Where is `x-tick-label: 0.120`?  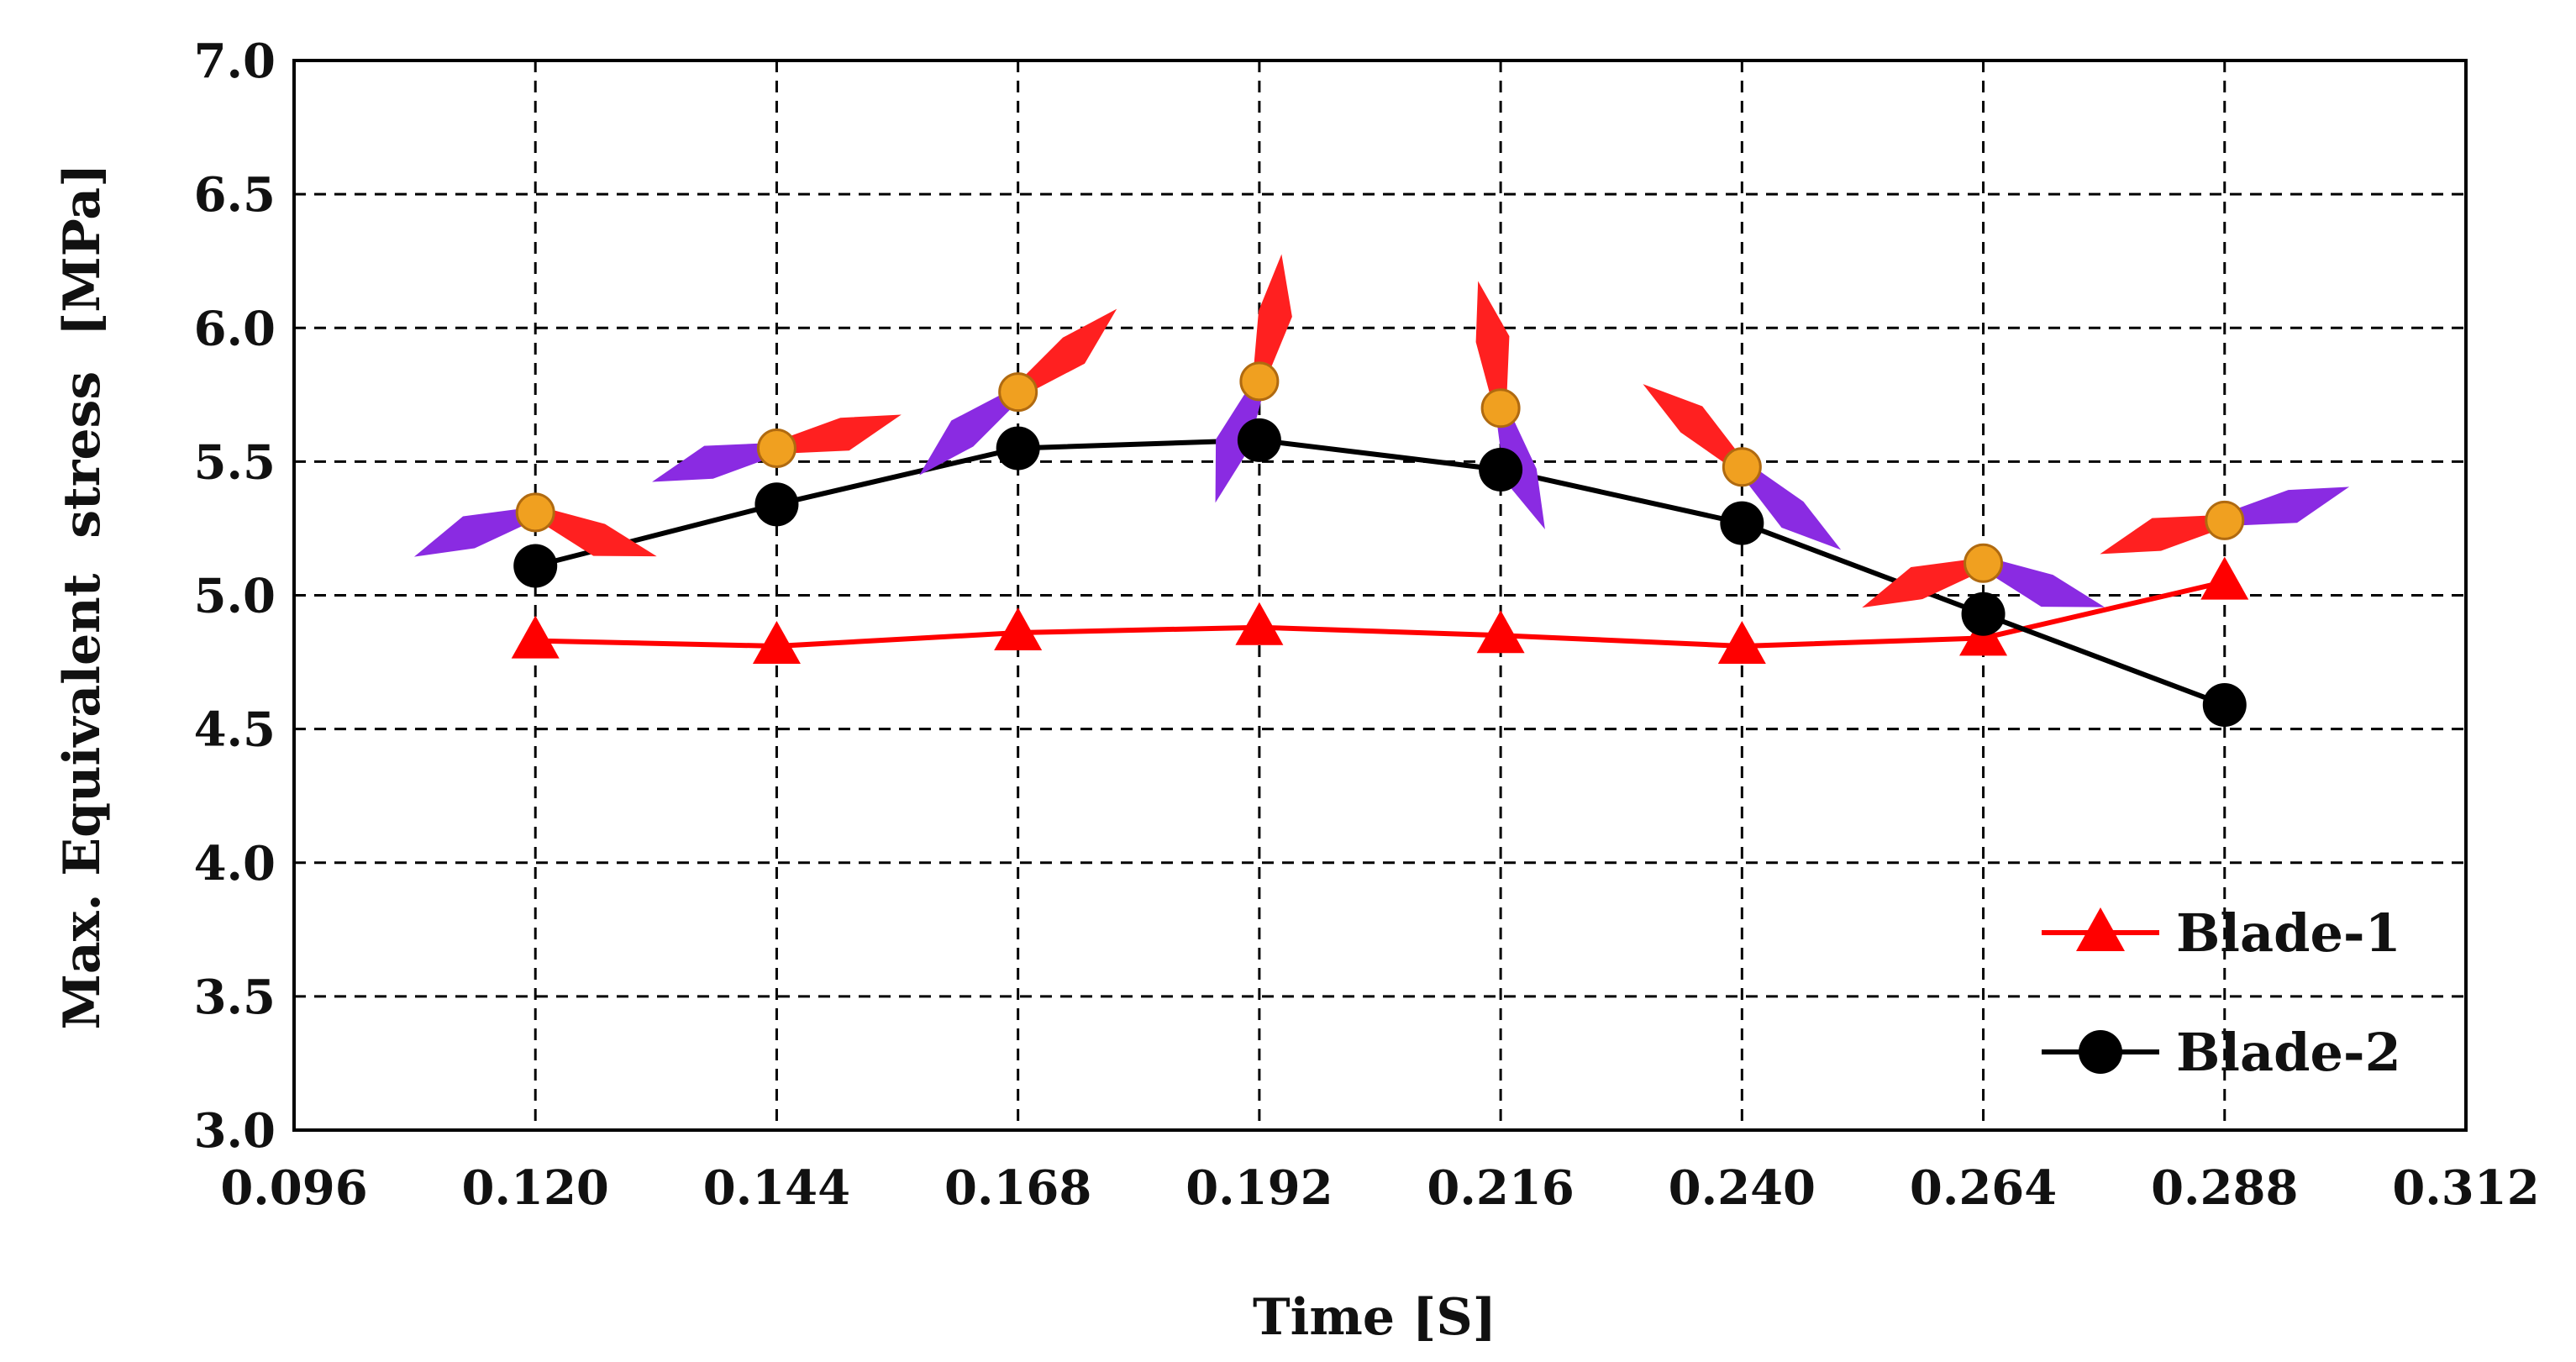 x-tick-label: 0.120 is located at coordinates (535, 1188).